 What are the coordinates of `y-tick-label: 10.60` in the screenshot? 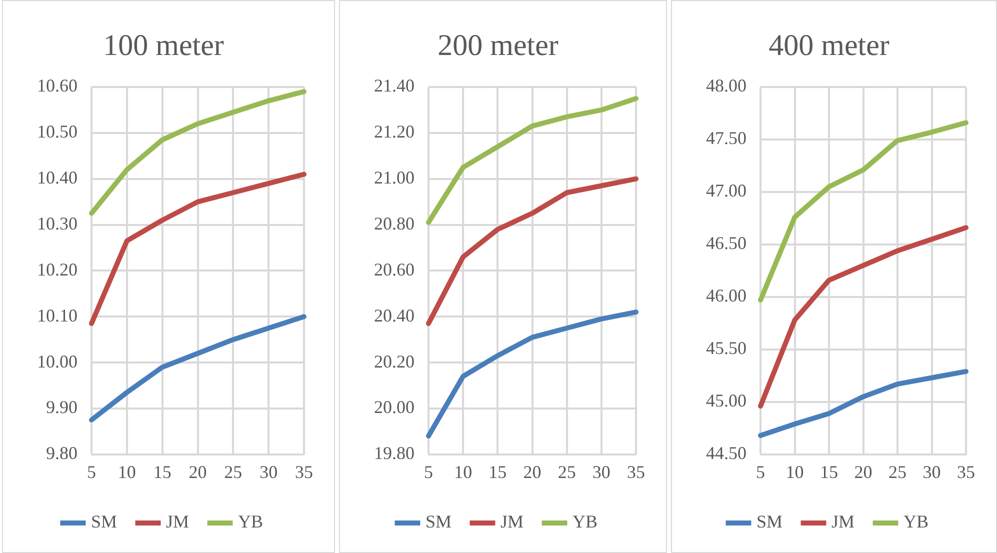 It's located at (57, 86).